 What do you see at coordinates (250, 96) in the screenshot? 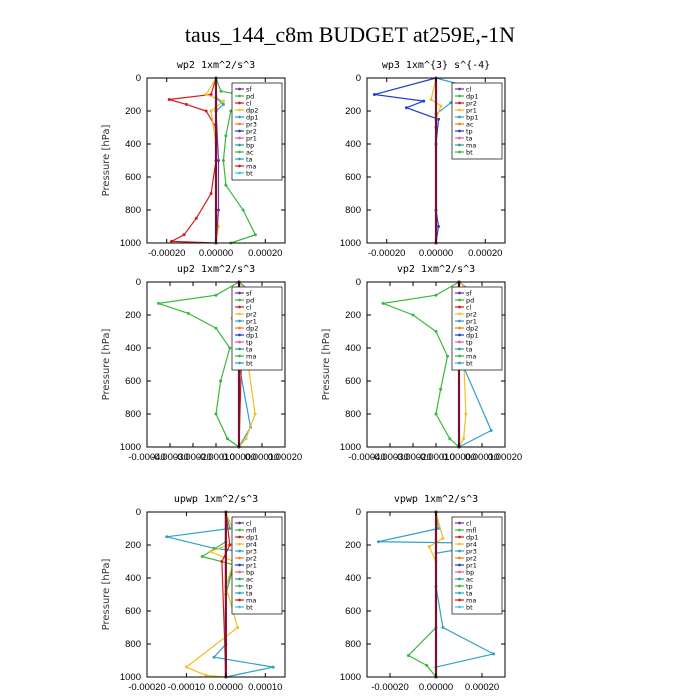
I see `legend-entry: pd` at bounding box center [250, 96].